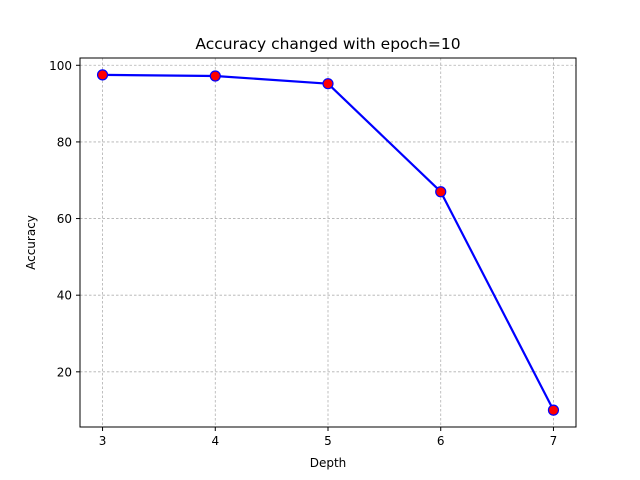 The width and height of the screenshot is (640, 480). I want to click on x-tick-label: 3, so click(103, 441).